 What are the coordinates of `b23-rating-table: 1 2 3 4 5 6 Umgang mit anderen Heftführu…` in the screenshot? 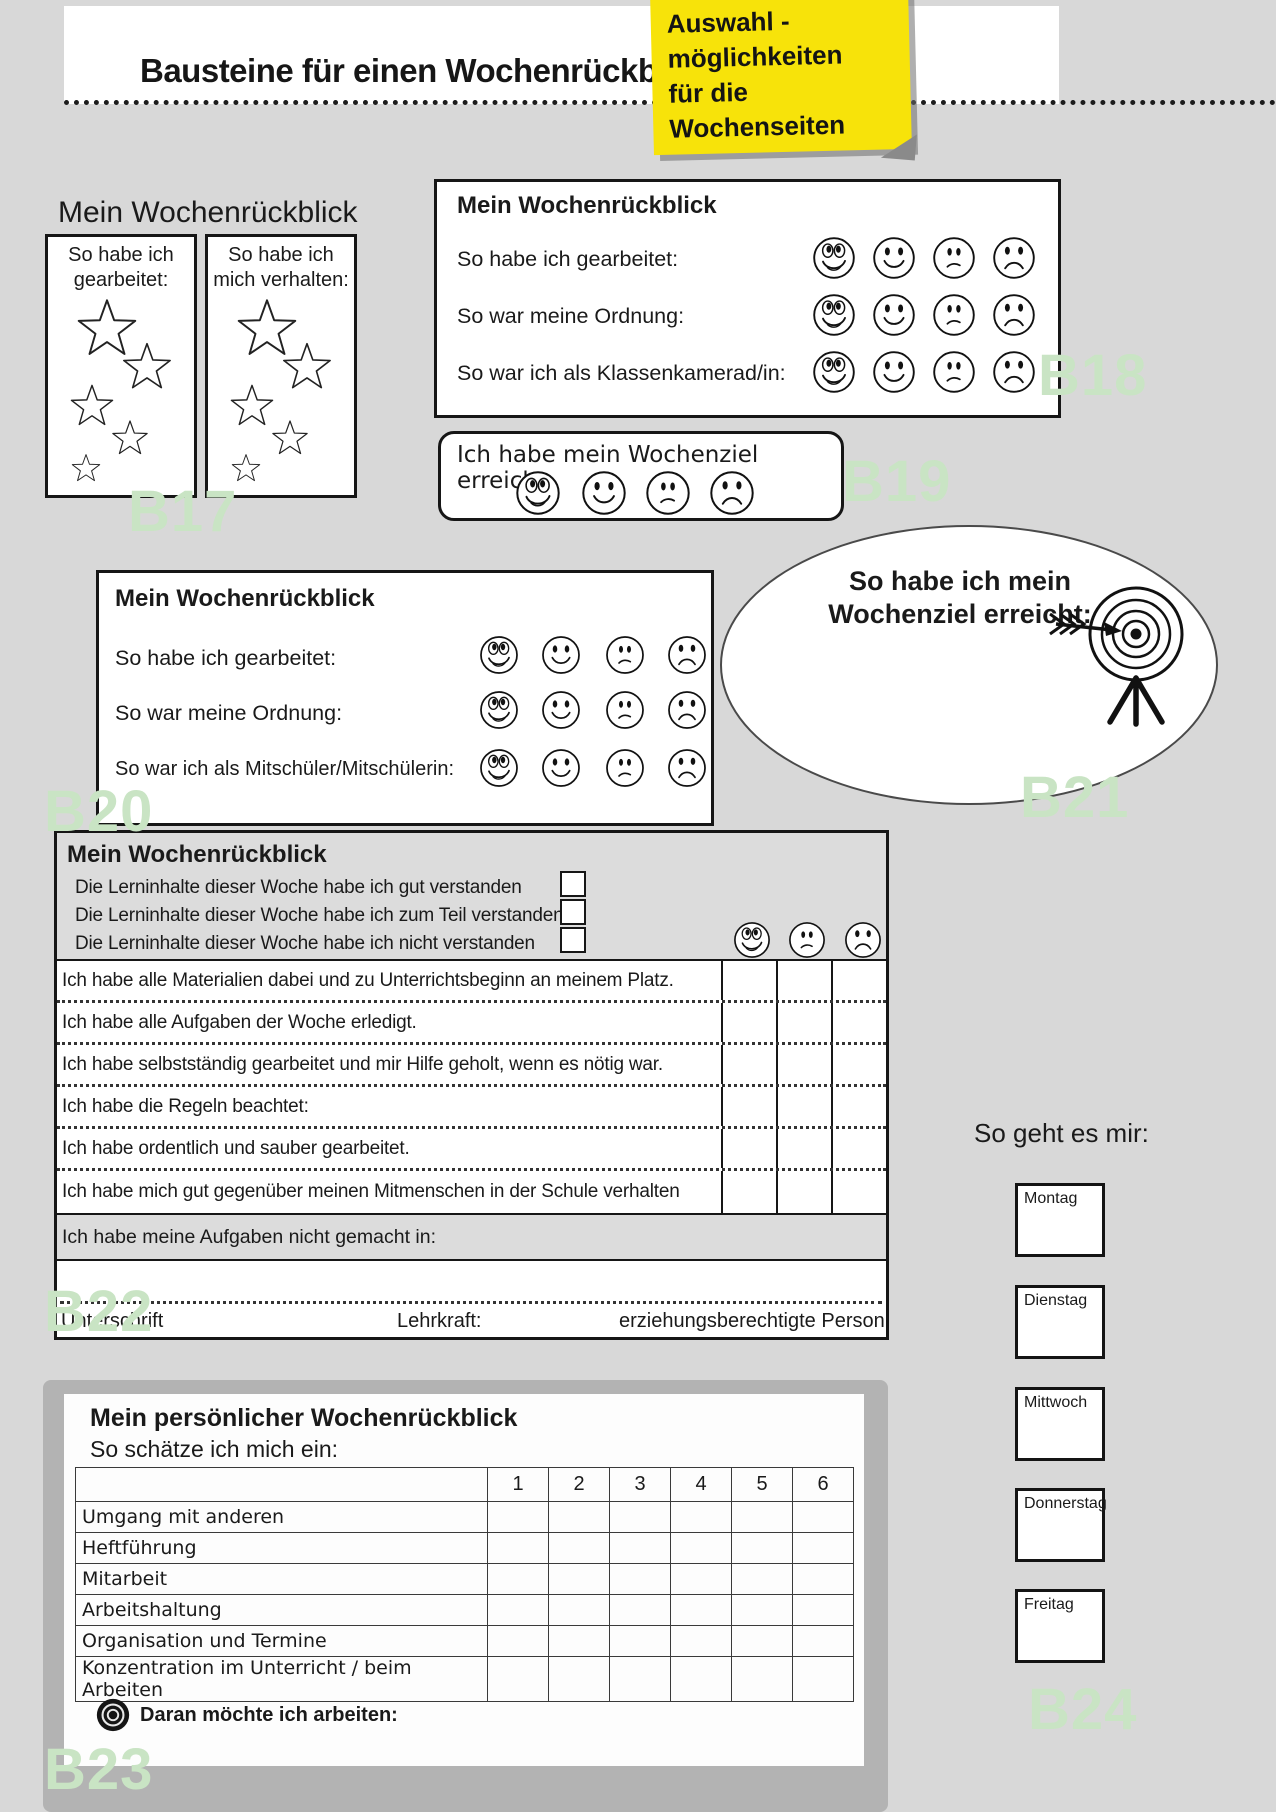 It's located at (464, 1584).